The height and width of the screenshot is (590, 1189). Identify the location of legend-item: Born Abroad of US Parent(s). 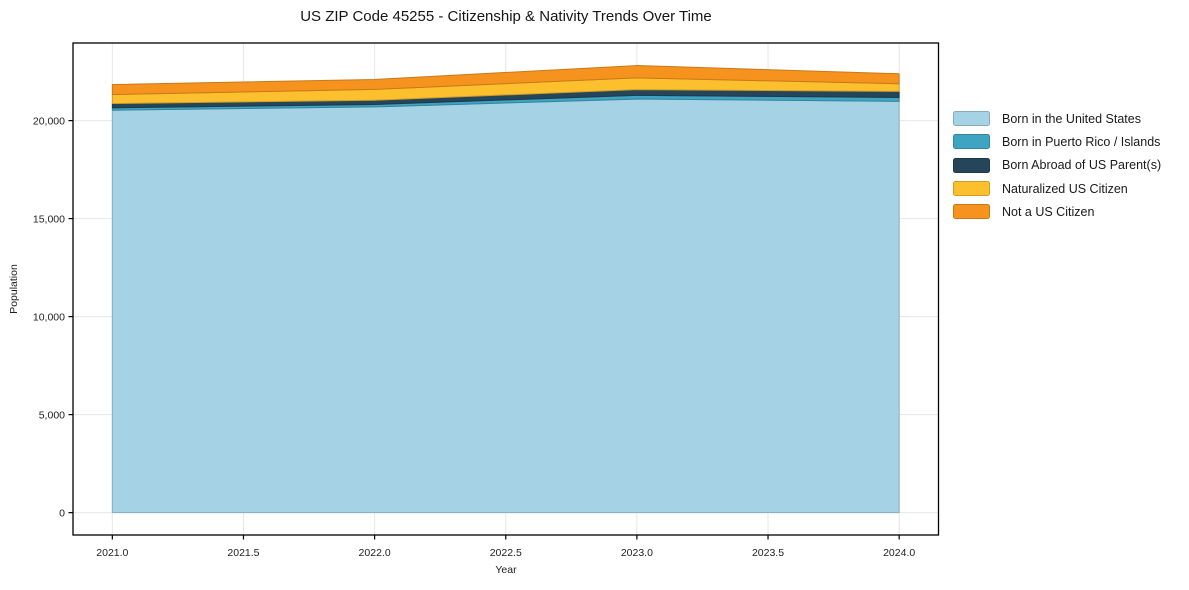
(1057, 165).